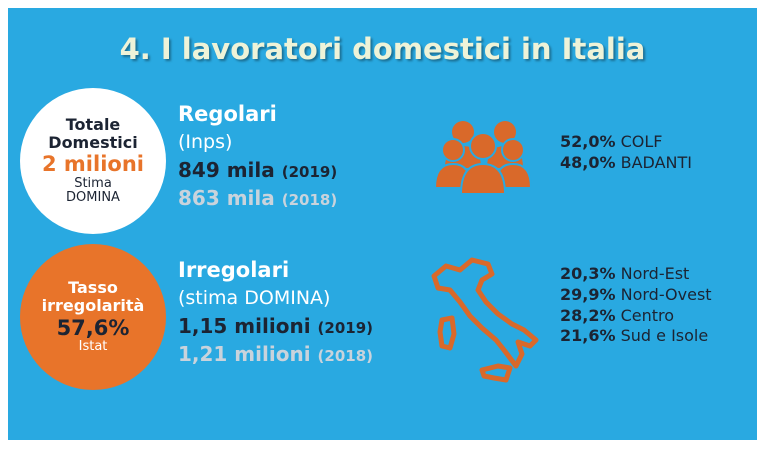 Image resolution: width=765 pixels, height=450 pixels. Describe the element at coordinates (244, 353) in the screenshot. I see `value: 1,21 milioni` at that location.